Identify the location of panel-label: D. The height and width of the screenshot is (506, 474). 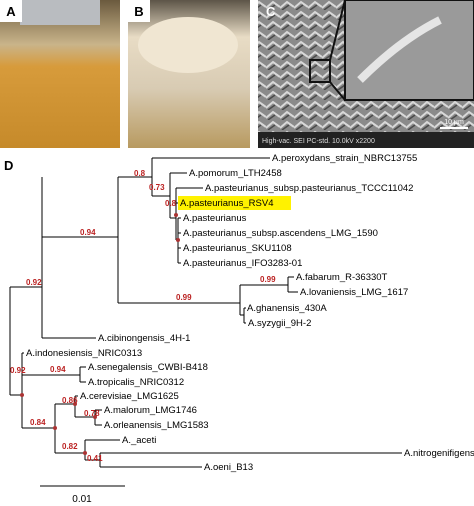
(8, 165).